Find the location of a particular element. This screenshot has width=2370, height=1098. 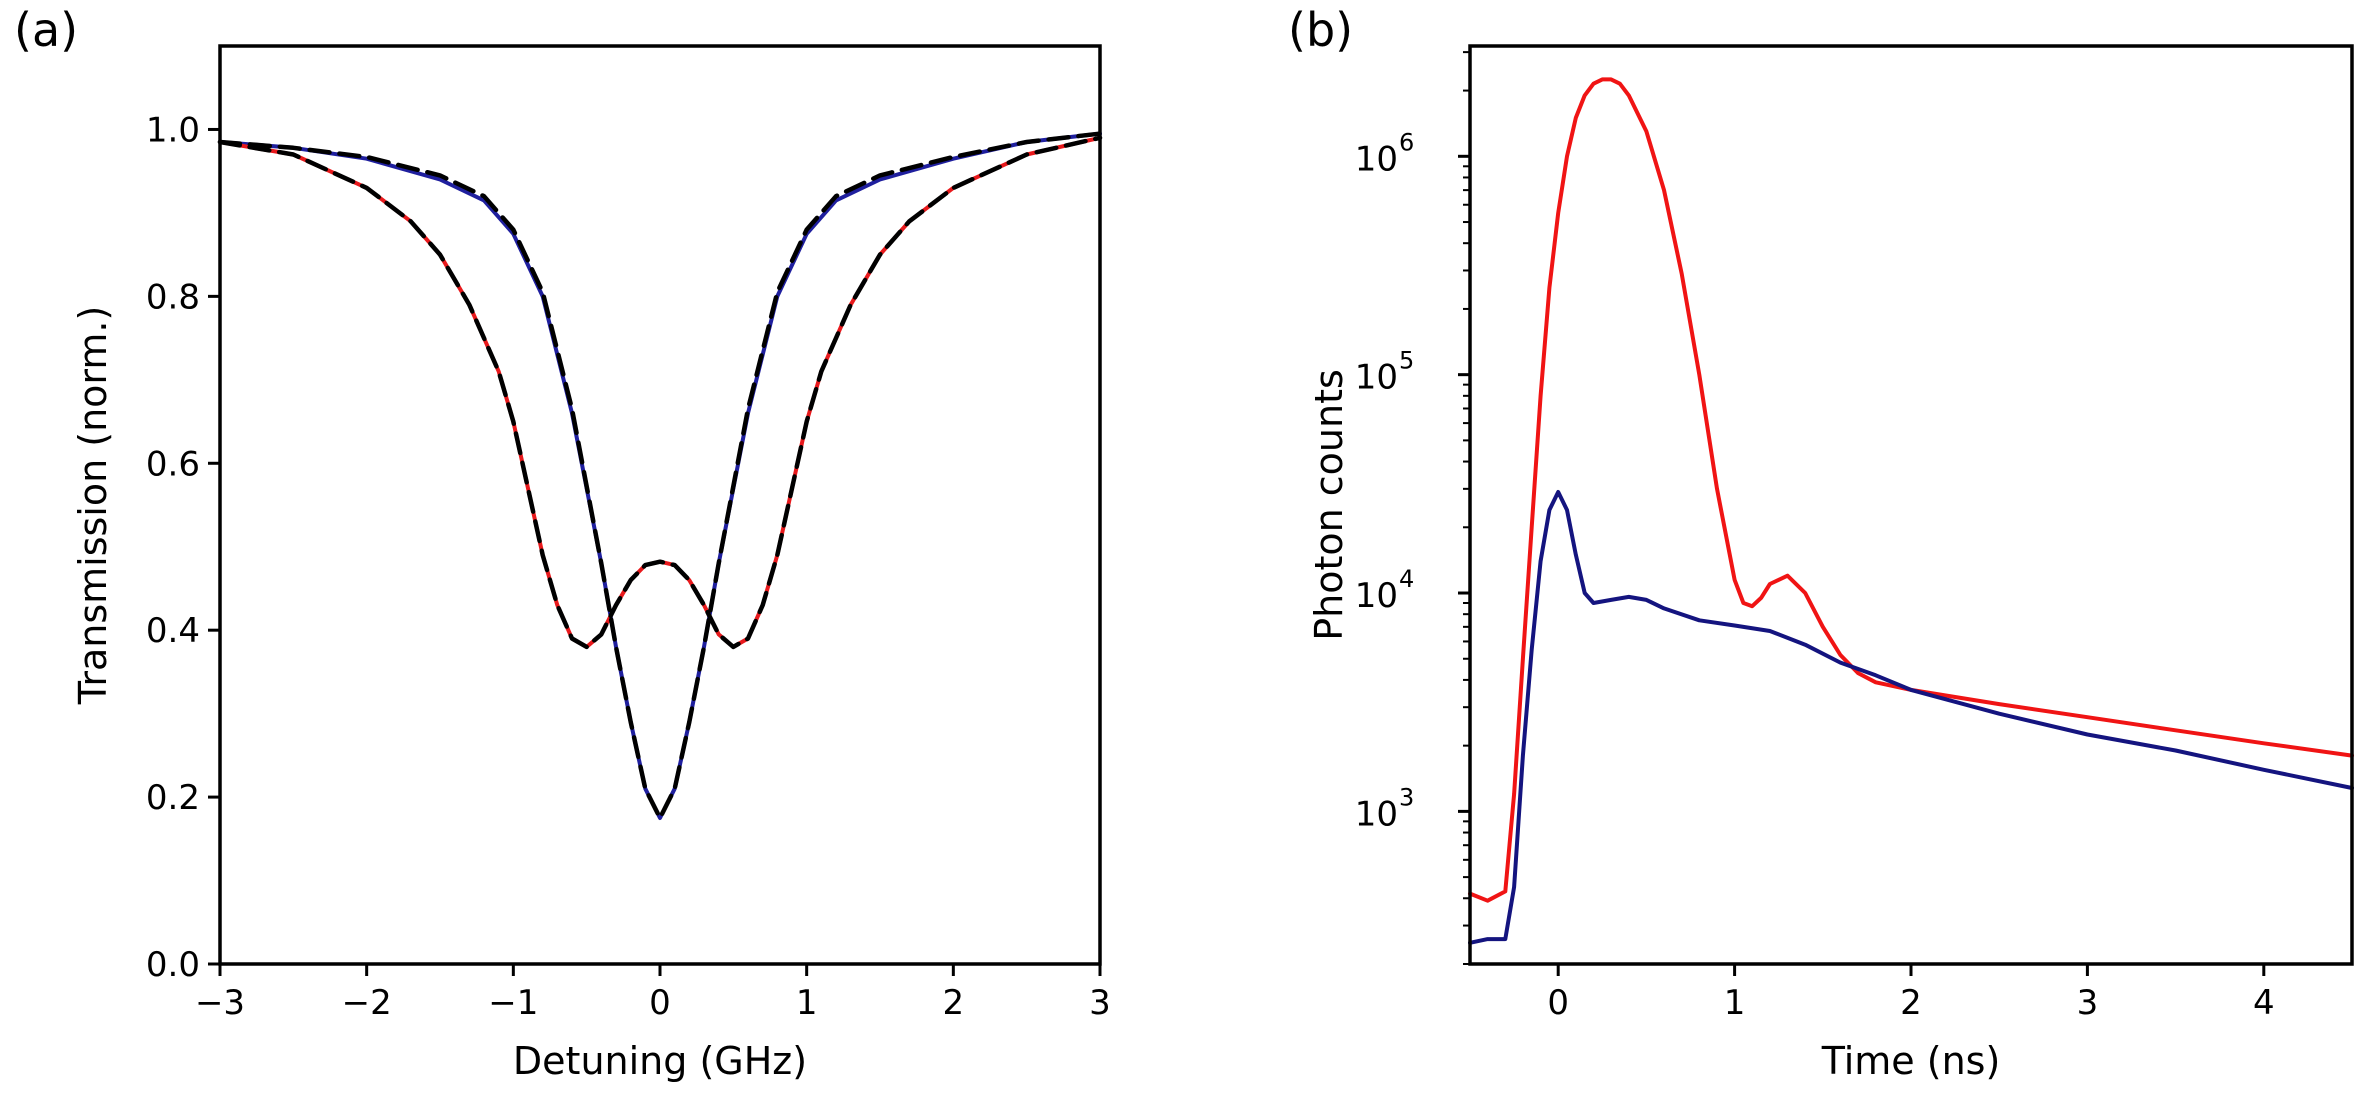

panel-a-x-tick-label: −2 is located at coordinates (367, 1003).